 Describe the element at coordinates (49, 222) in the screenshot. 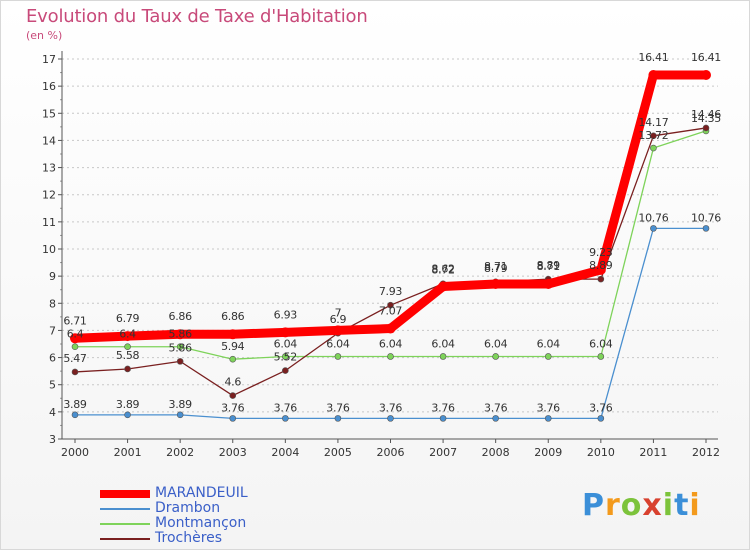

I see `y-tick-label: 11` at that location.